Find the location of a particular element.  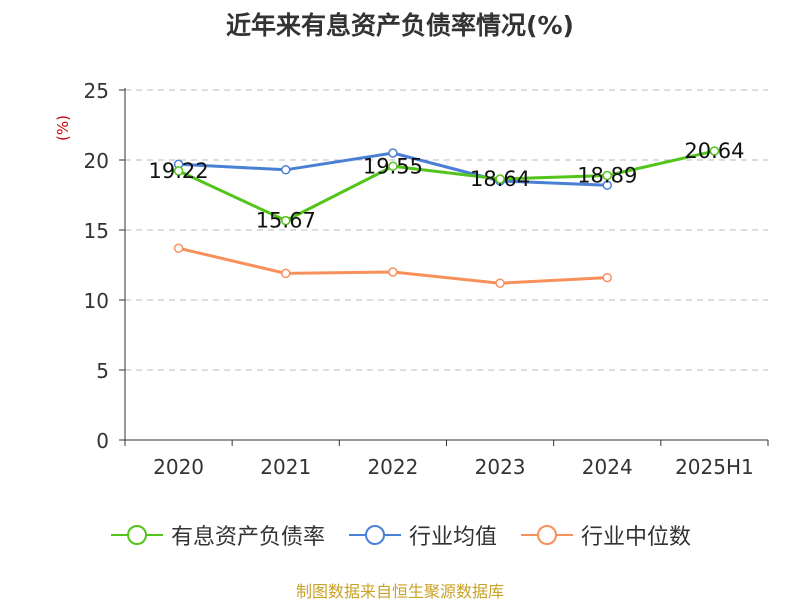

x-tick-label: 2022 is located at coordinates (392, 467).